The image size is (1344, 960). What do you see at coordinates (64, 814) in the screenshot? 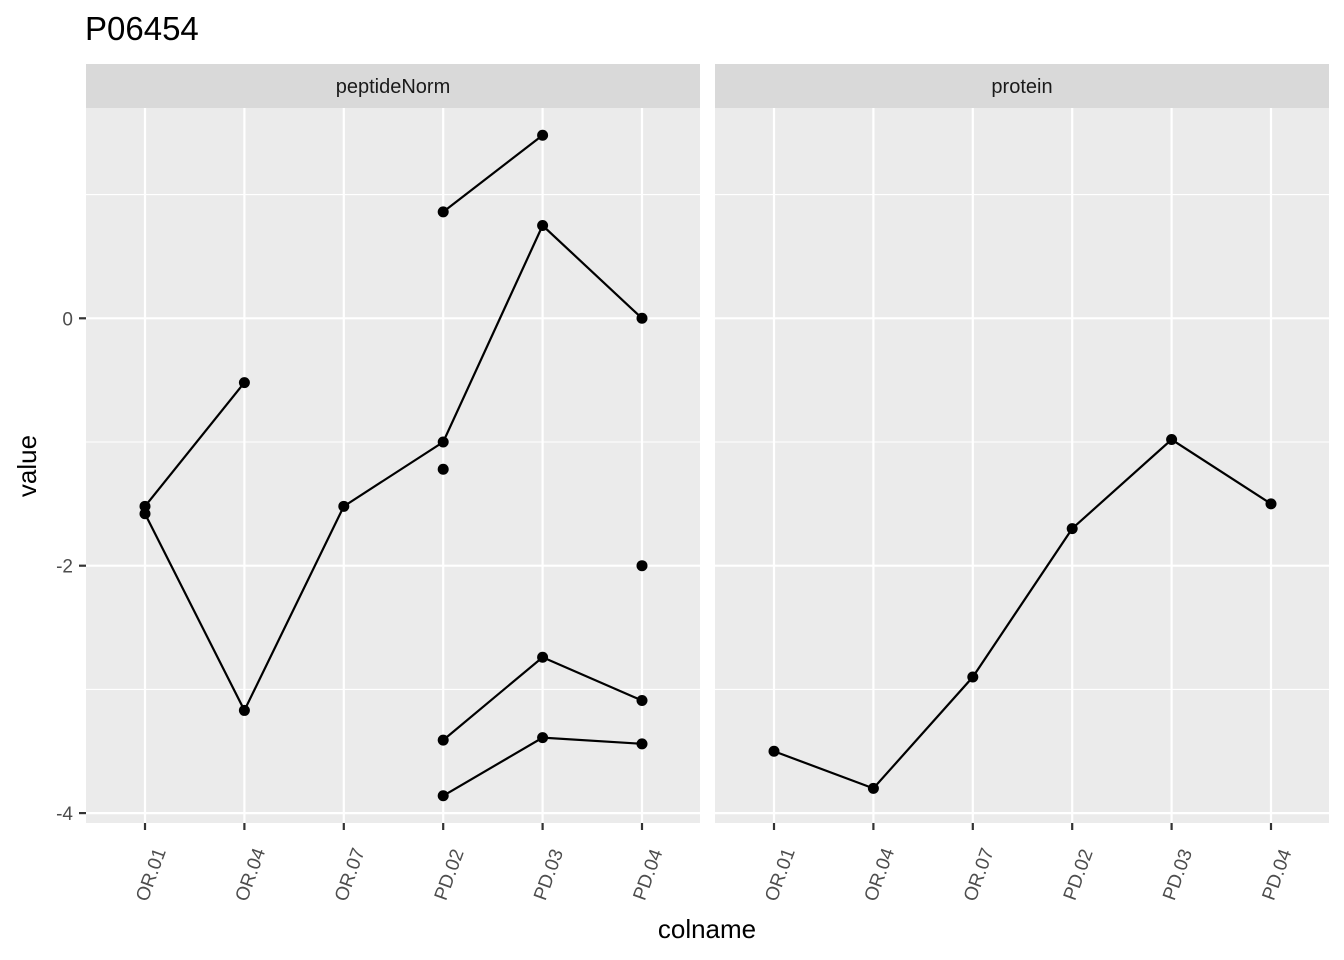
I see `y-tick-label: -4` at bounding box center [64, 814].